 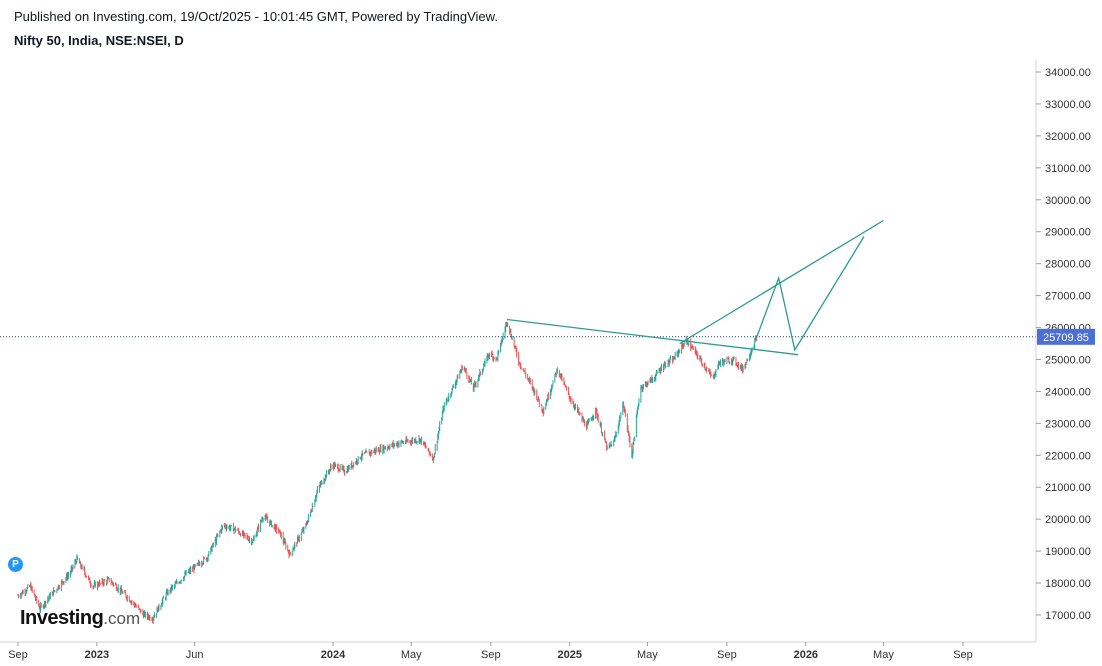 I want to click on y-tick-label: 29000.00, so click(x=1068, y=233).